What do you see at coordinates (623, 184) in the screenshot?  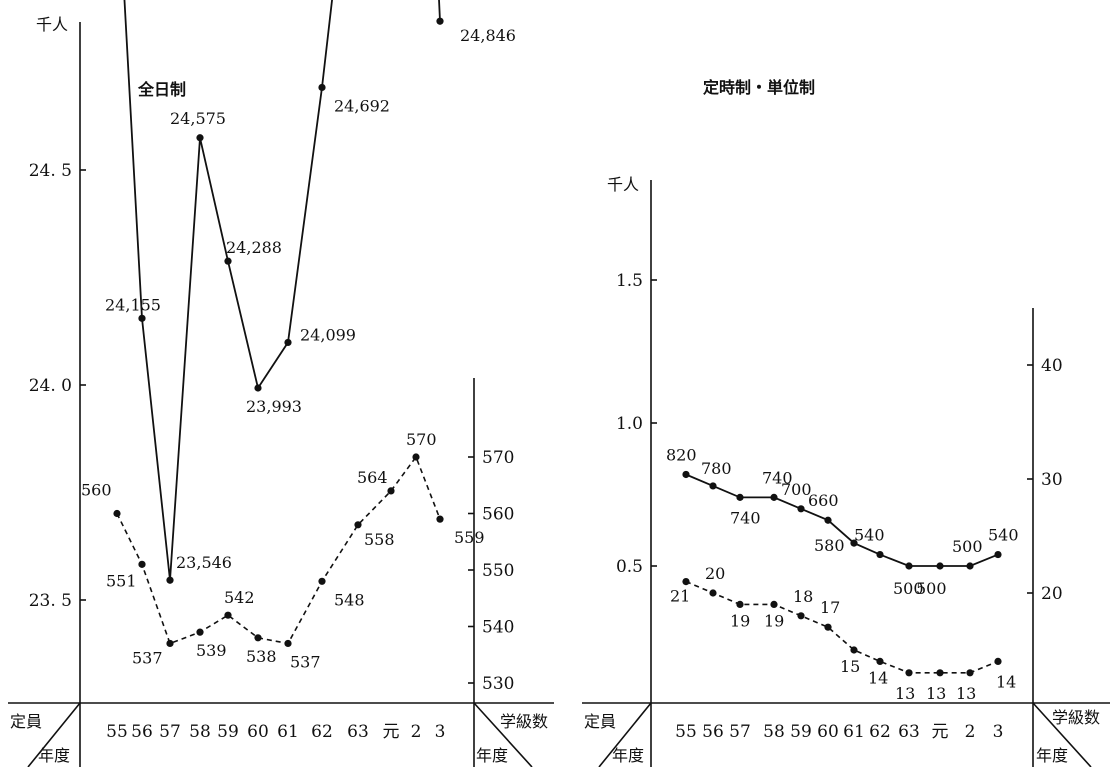 I see `y-axis-unit-label: 千人` at bounding box center [623, 184].